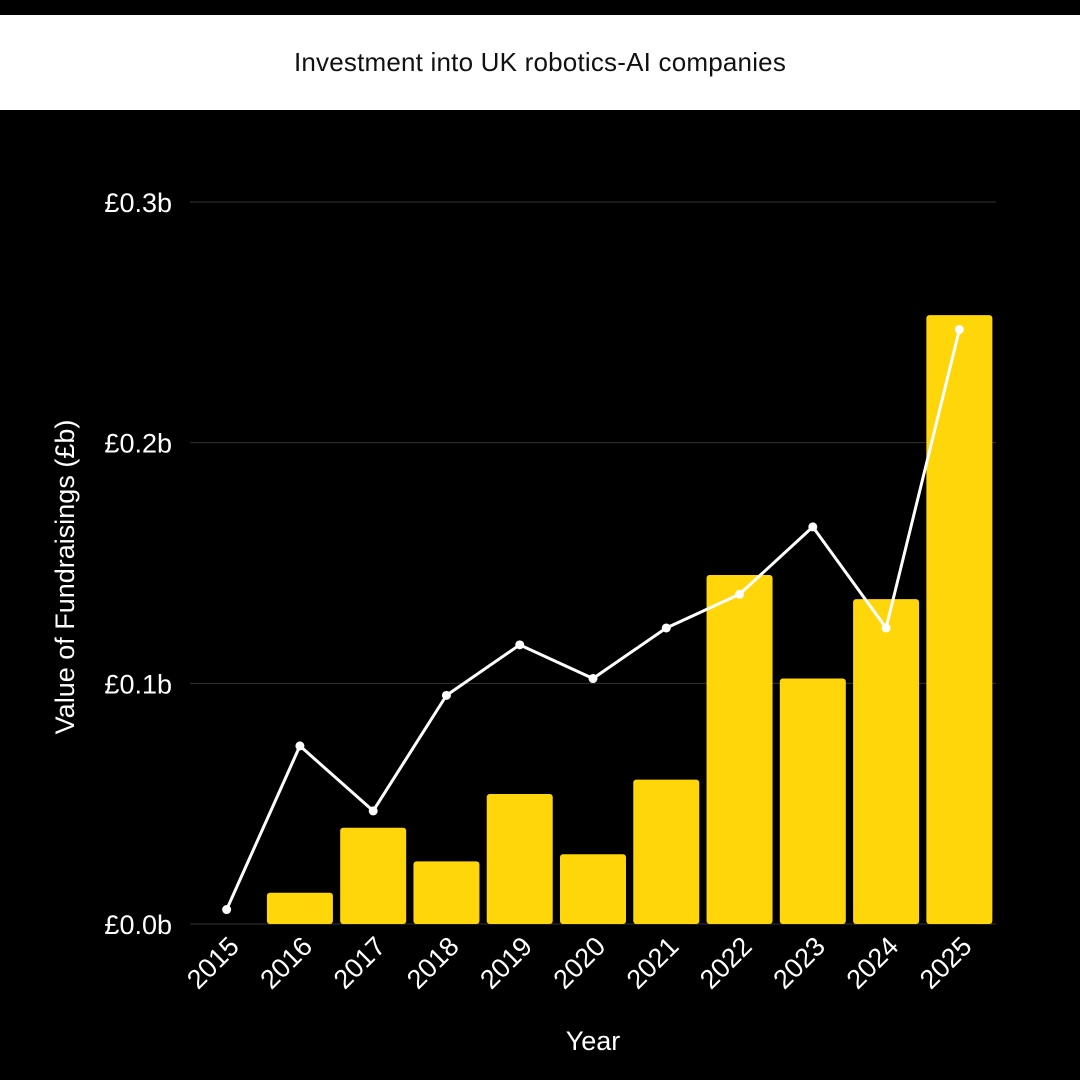 This screenshot has height=1080, width=1080. I want to click on chart-title: Investment into UK robotics-AI companies, so click(540, 62).